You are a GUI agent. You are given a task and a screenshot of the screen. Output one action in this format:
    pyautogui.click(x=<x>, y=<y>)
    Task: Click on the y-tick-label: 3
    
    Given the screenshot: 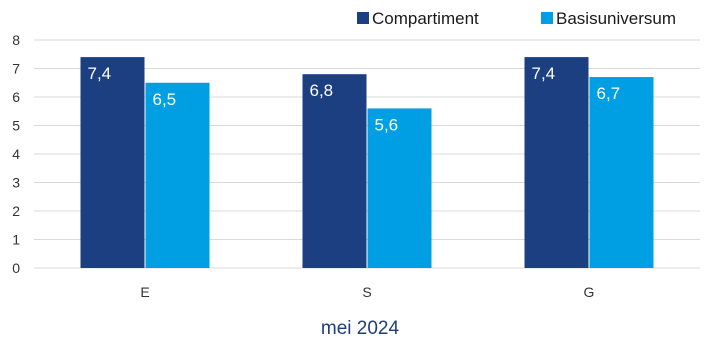 What is the action you would take?
    pyautogui.click(x=16, y=183)
    